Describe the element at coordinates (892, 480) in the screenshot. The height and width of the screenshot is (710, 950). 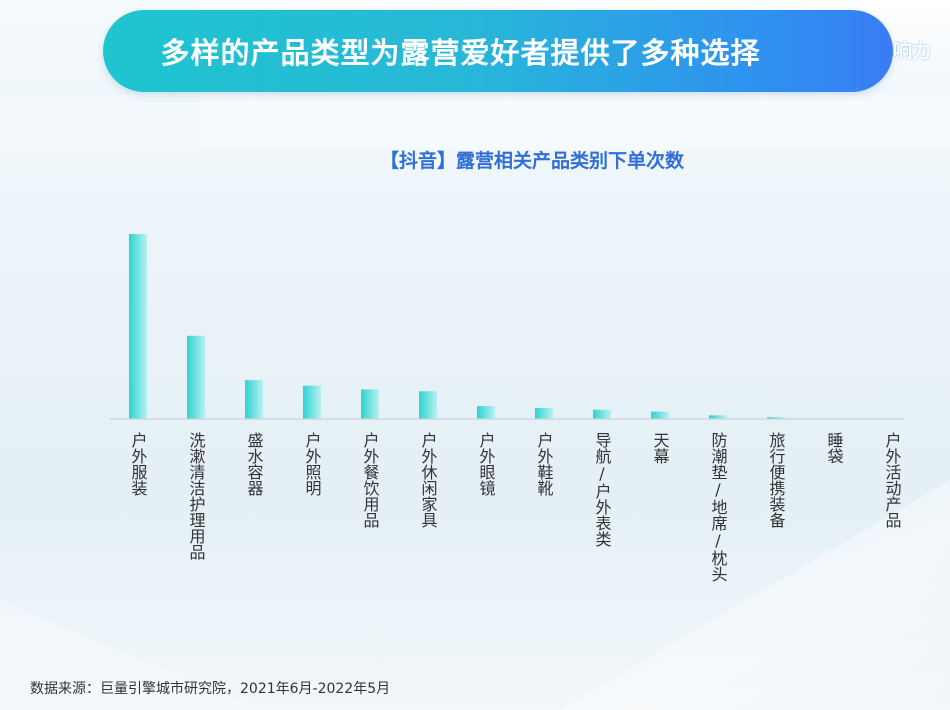
I see `category-label-14: 户外活动产品` at that location.